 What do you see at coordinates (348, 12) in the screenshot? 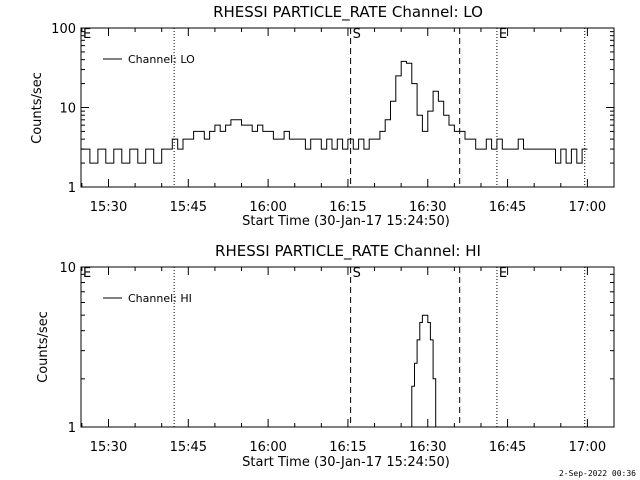
I see `panel-lo-title: RHESSI PARTICLE_RATE Channel: LO` at bounding box center [348, 12].